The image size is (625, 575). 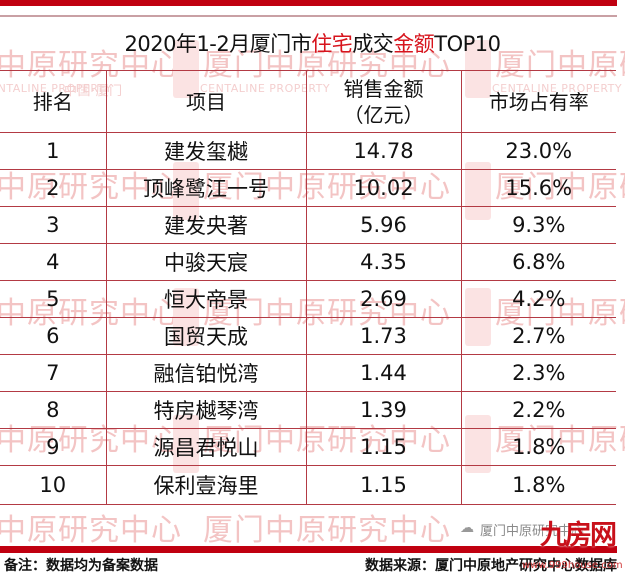 What do you see at coordinates (538, 262) in the screenshot?
I see `cell-share: 6.8%` at bounding box center [538, 262].